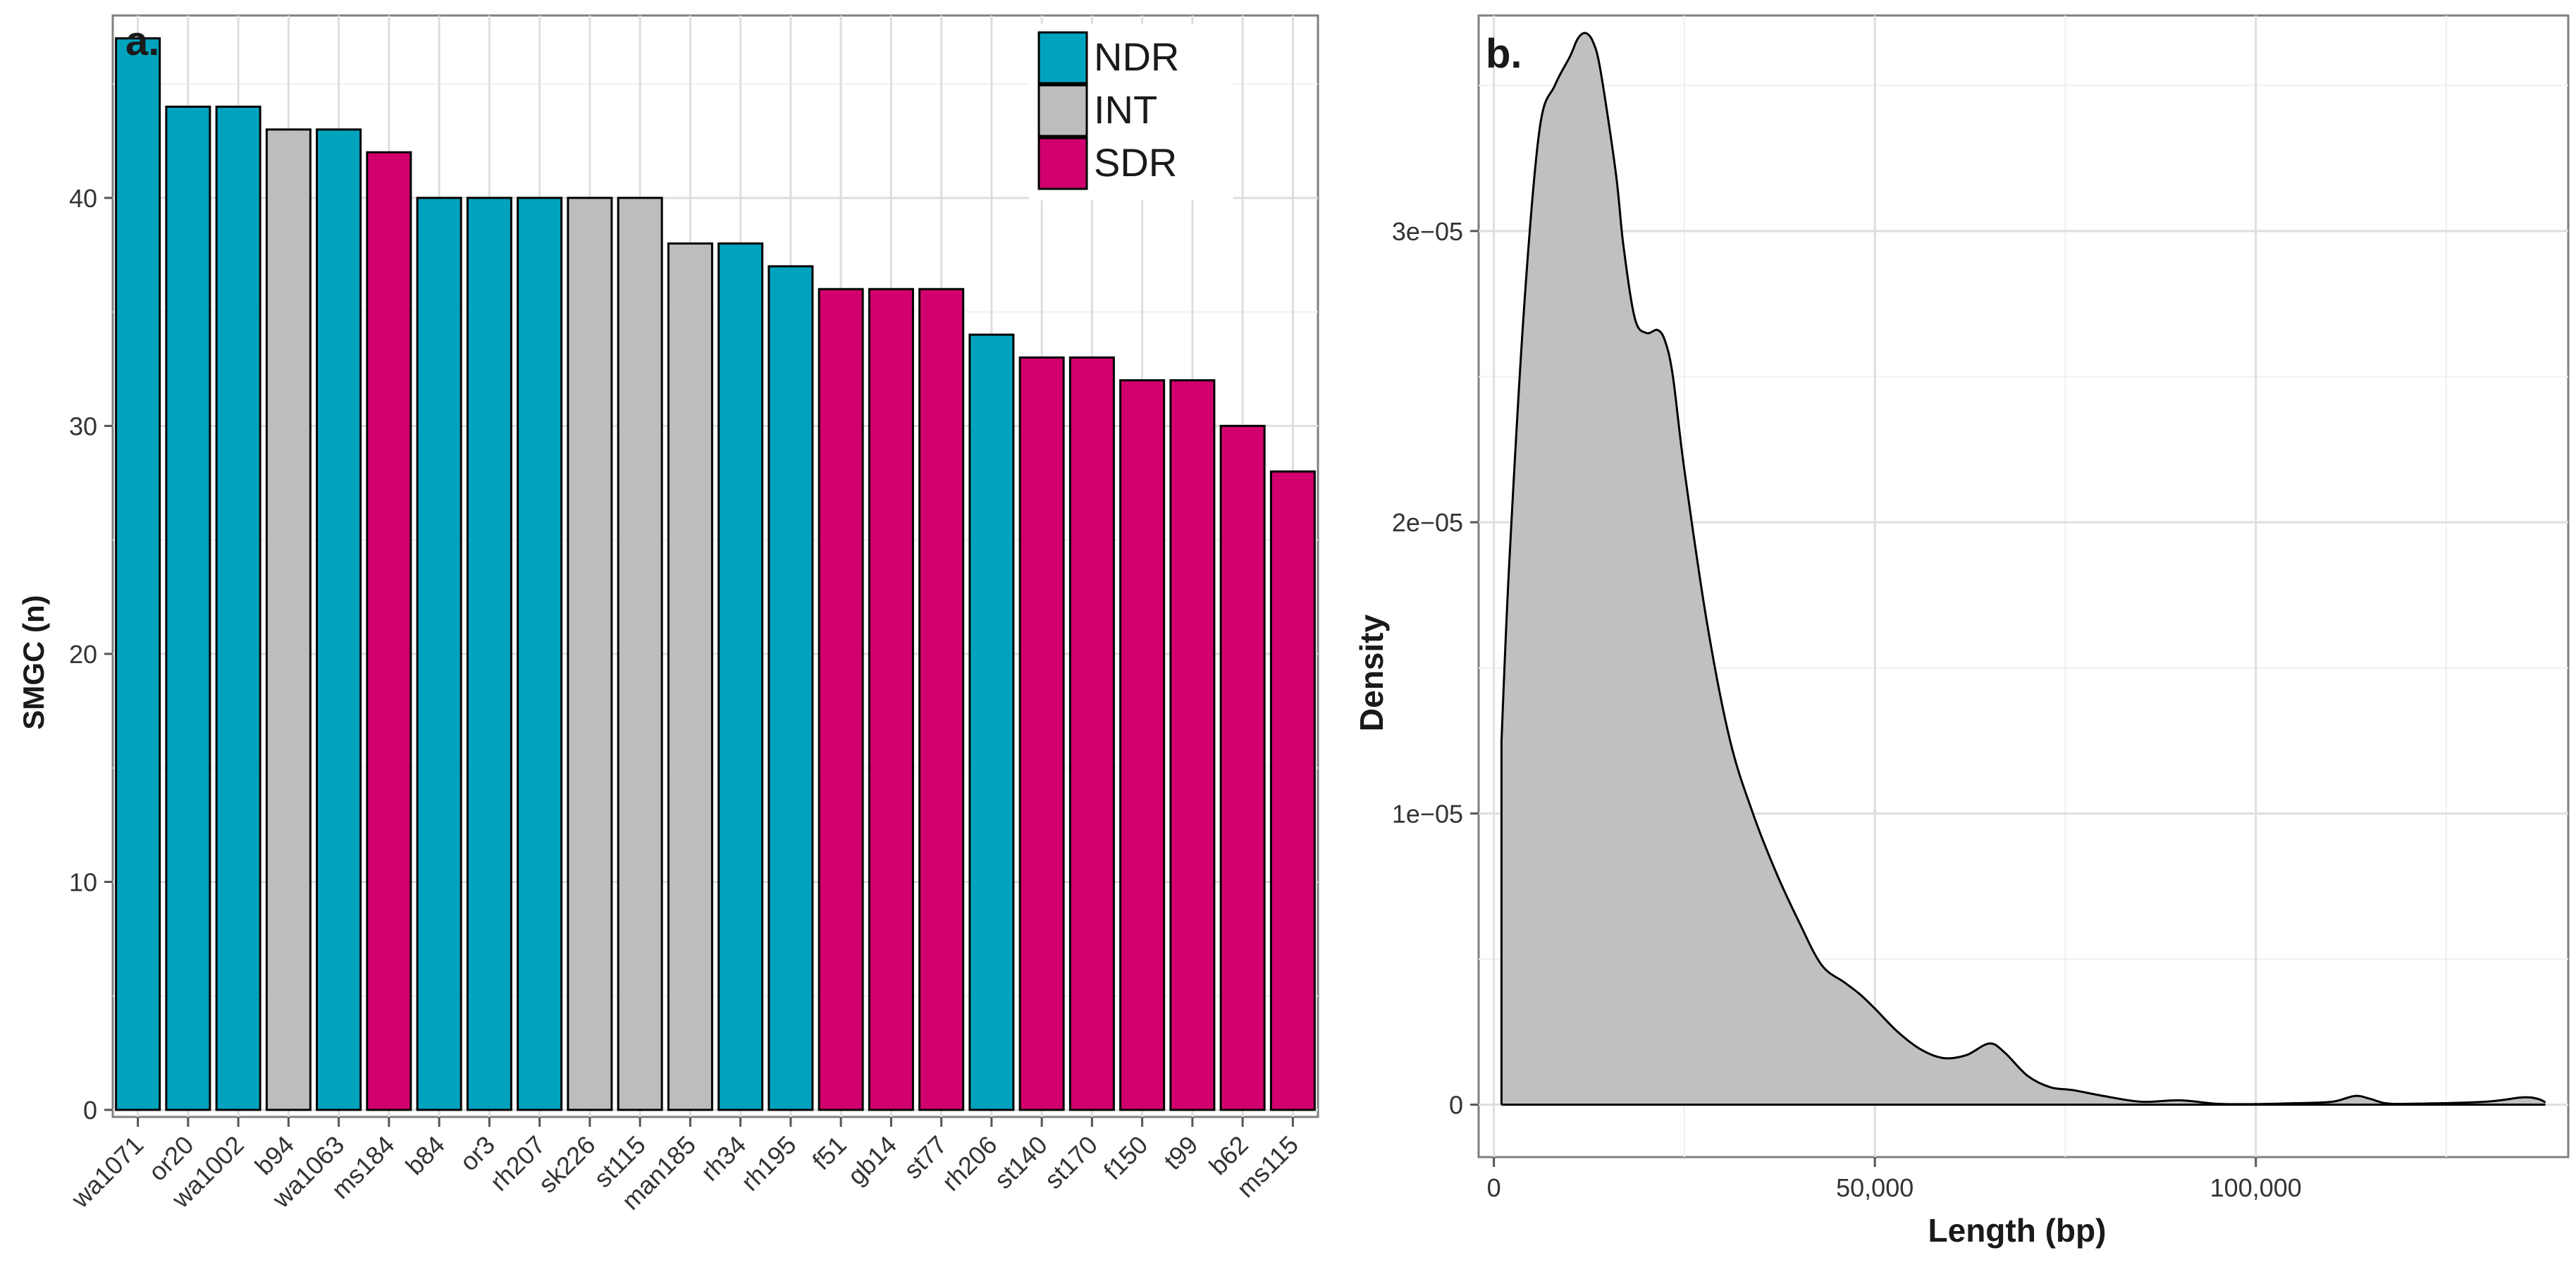 The image size is (2576, 1279). Describe the element at coordinates (540, 654) in the screenshot. I see `bar-rh207` at that location.